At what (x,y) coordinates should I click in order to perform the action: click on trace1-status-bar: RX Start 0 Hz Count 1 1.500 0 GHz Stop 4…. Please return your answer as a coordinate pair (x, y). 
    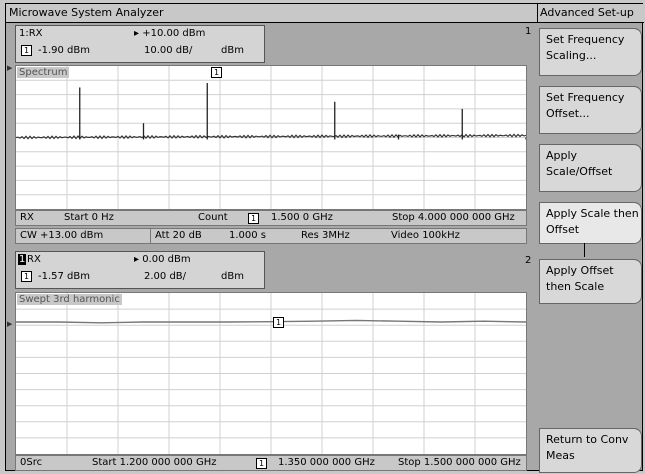
    Looking at the image, I should click on (271, 218).